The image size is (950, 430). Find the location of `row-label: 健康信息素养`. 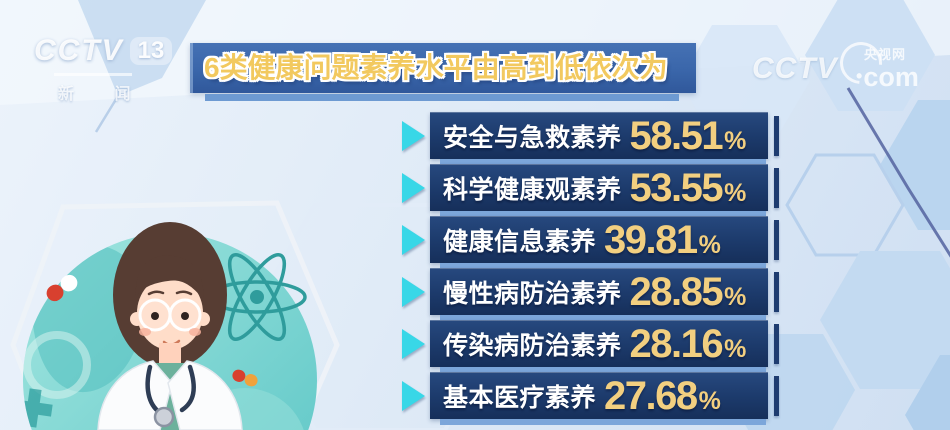

row-label: 健康信息素养 is located at coordinates (520, 241).